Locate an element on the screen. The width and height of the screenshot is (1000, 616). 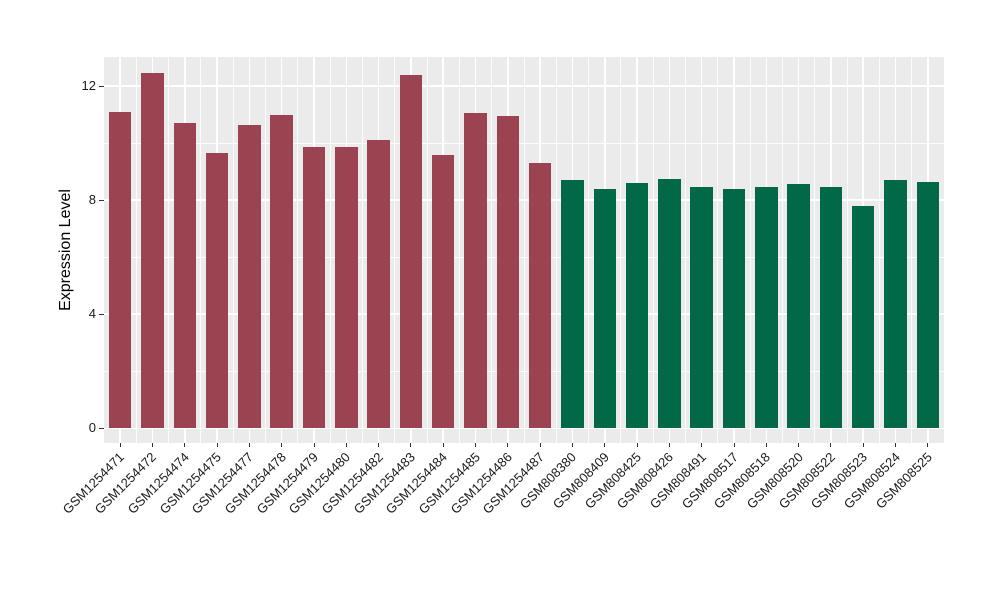
y-tick-label: 12 is located at coordinates (88, 86).